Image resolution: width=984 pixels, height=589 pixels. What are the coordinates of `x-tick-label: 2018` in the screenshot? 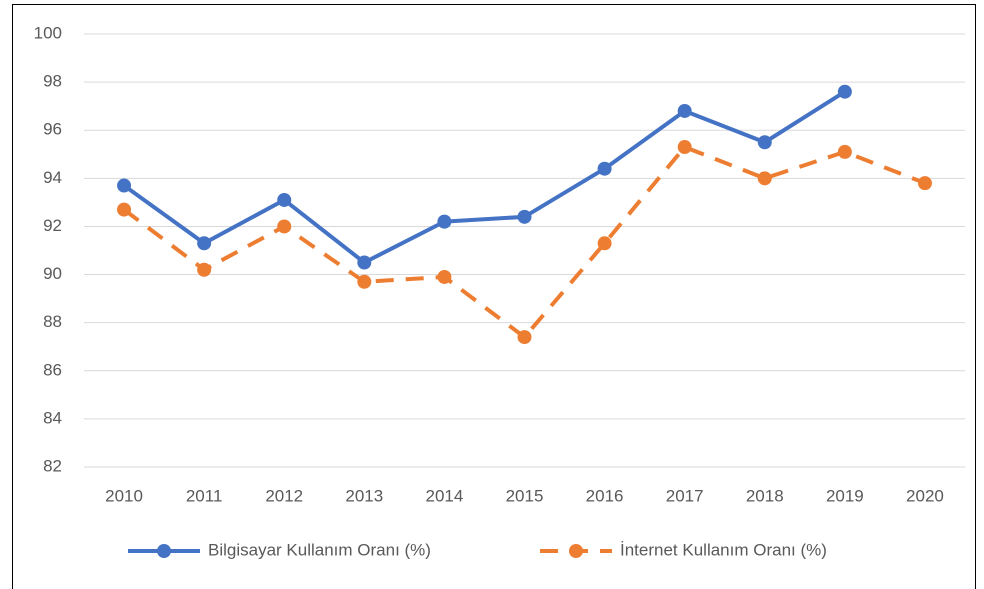 It's located at (765, 495).